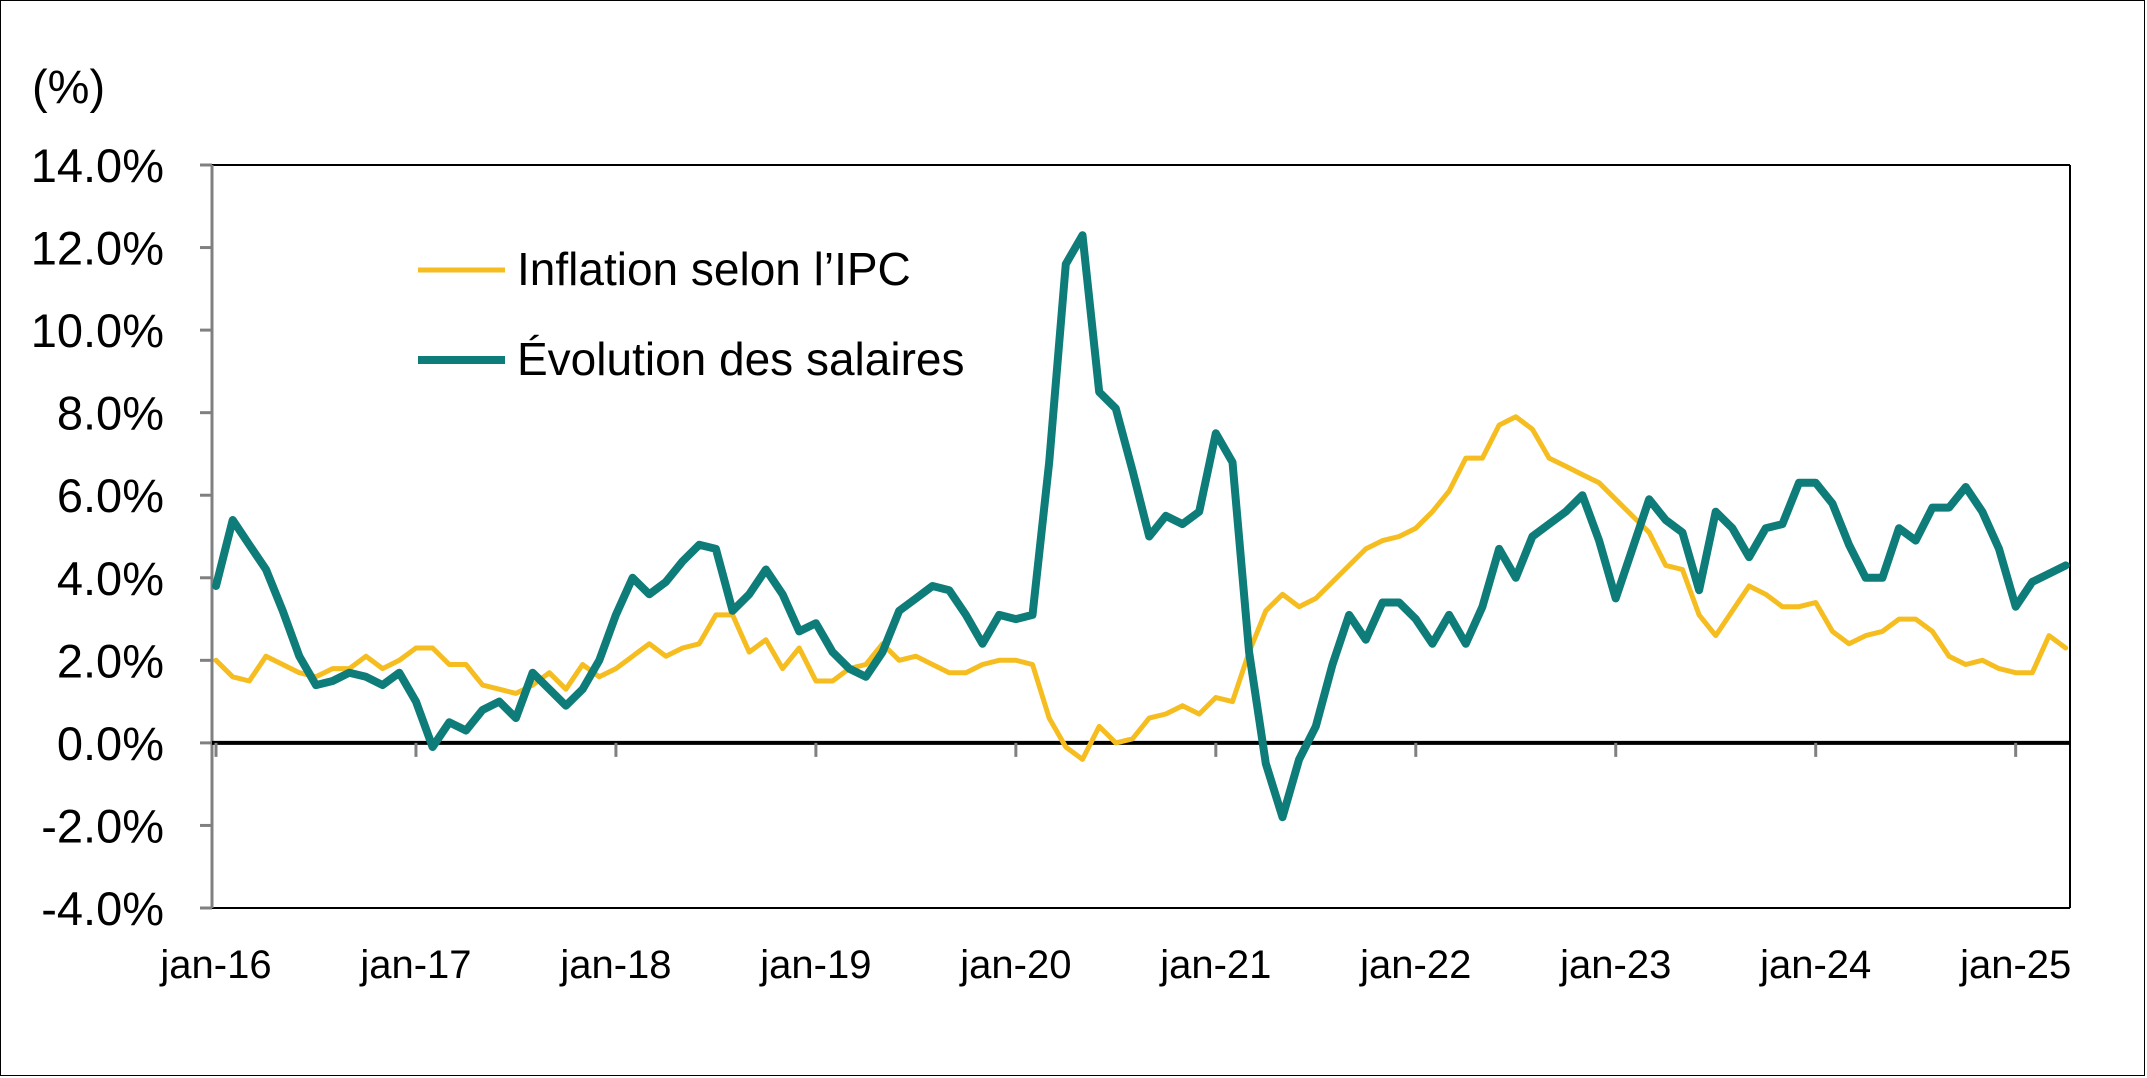 Image resolution: width=2147 pixels, height=1078 pixels. I want to click on x-tick-label: jan-24, so click(1815, 965).